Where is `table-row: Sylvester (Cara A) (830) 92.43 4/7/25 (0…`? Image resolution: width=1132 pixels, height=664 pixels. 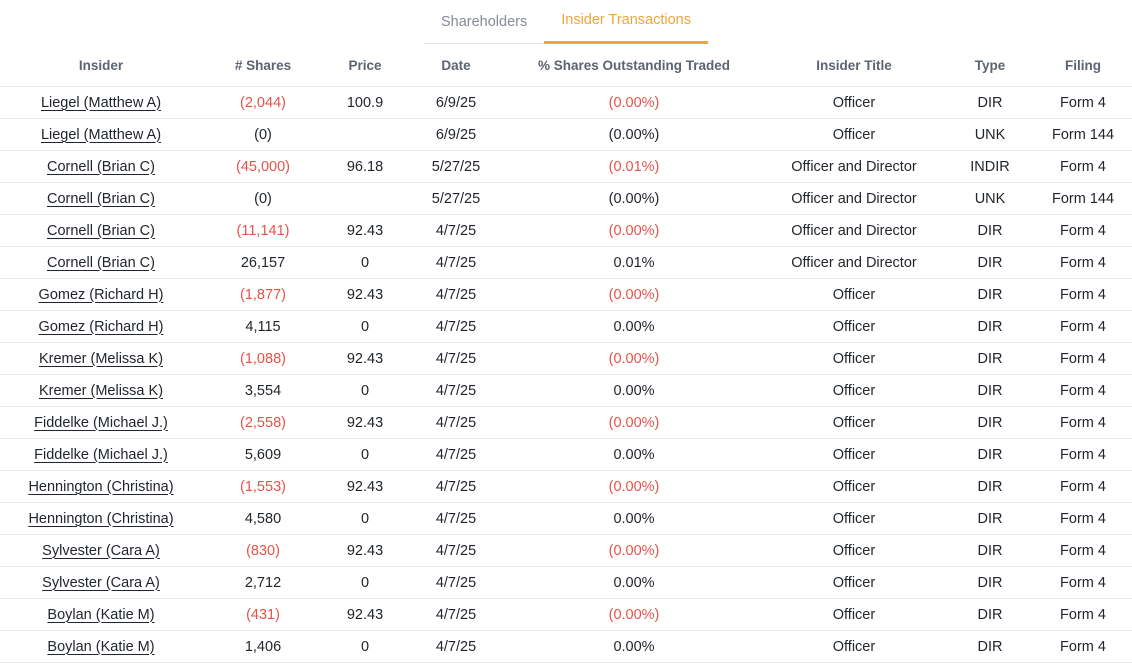
table-row: Sylvester (Cara A) (830) 92.43 4/7/25 (0… is located at coordinates (566, 550).